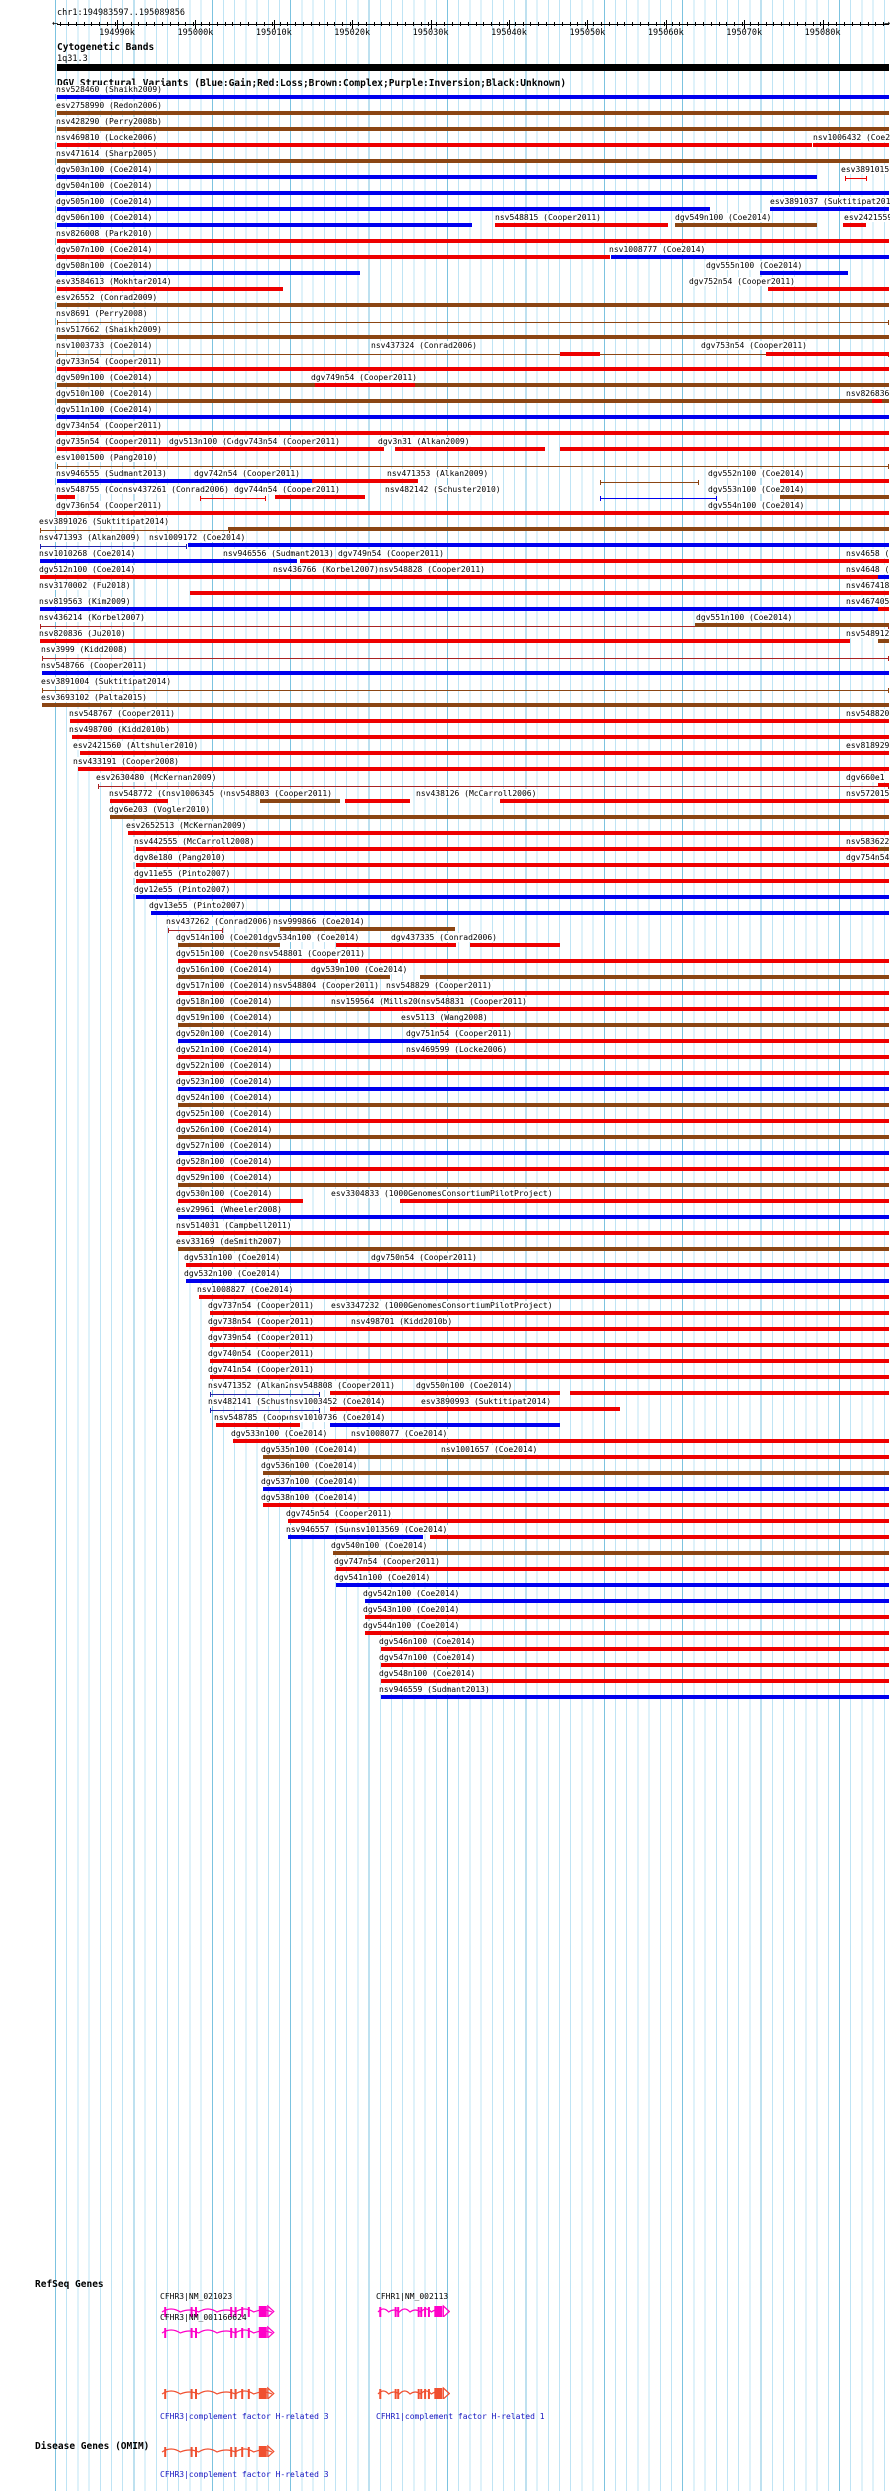 The height and width of the screenshot is (2491, 890). Describe the element at coordinates (434, 1689) in the screenshot. I see `variant-label: nsv946559 (Sudmant2013)` at that location.